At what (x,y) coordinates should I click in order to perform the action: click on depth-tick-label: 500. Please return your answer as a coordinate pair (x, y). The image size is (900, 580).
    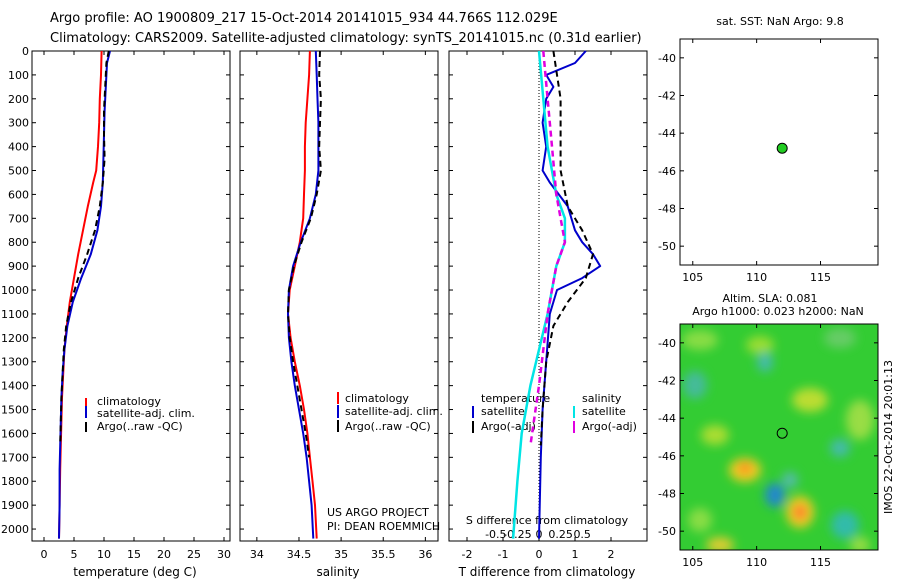
    Looking at the image, I should click on (18, 171).